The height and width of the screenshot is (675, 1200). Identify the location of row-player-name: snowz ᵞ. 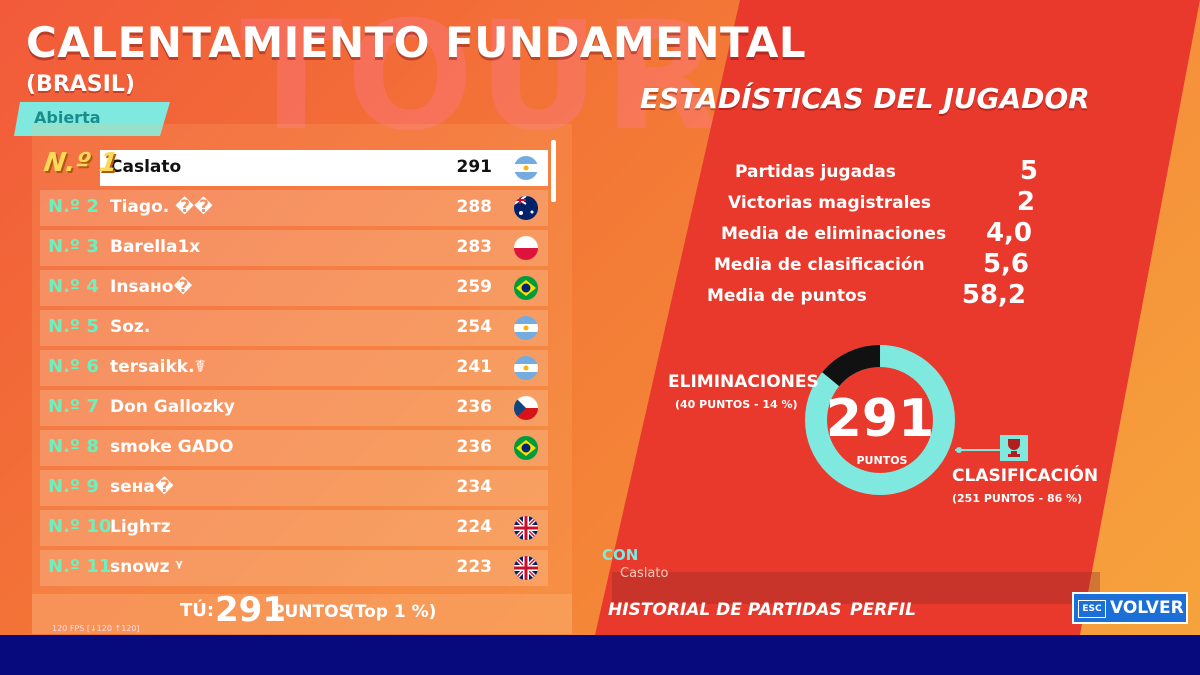
(146, 567).